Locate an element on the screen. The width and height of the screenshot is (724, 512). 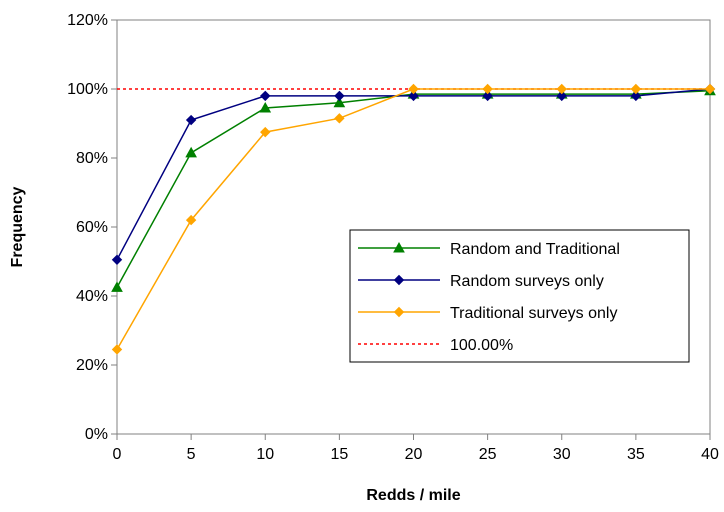
y-tick-label: 60% is located at coordinates (92, 227).